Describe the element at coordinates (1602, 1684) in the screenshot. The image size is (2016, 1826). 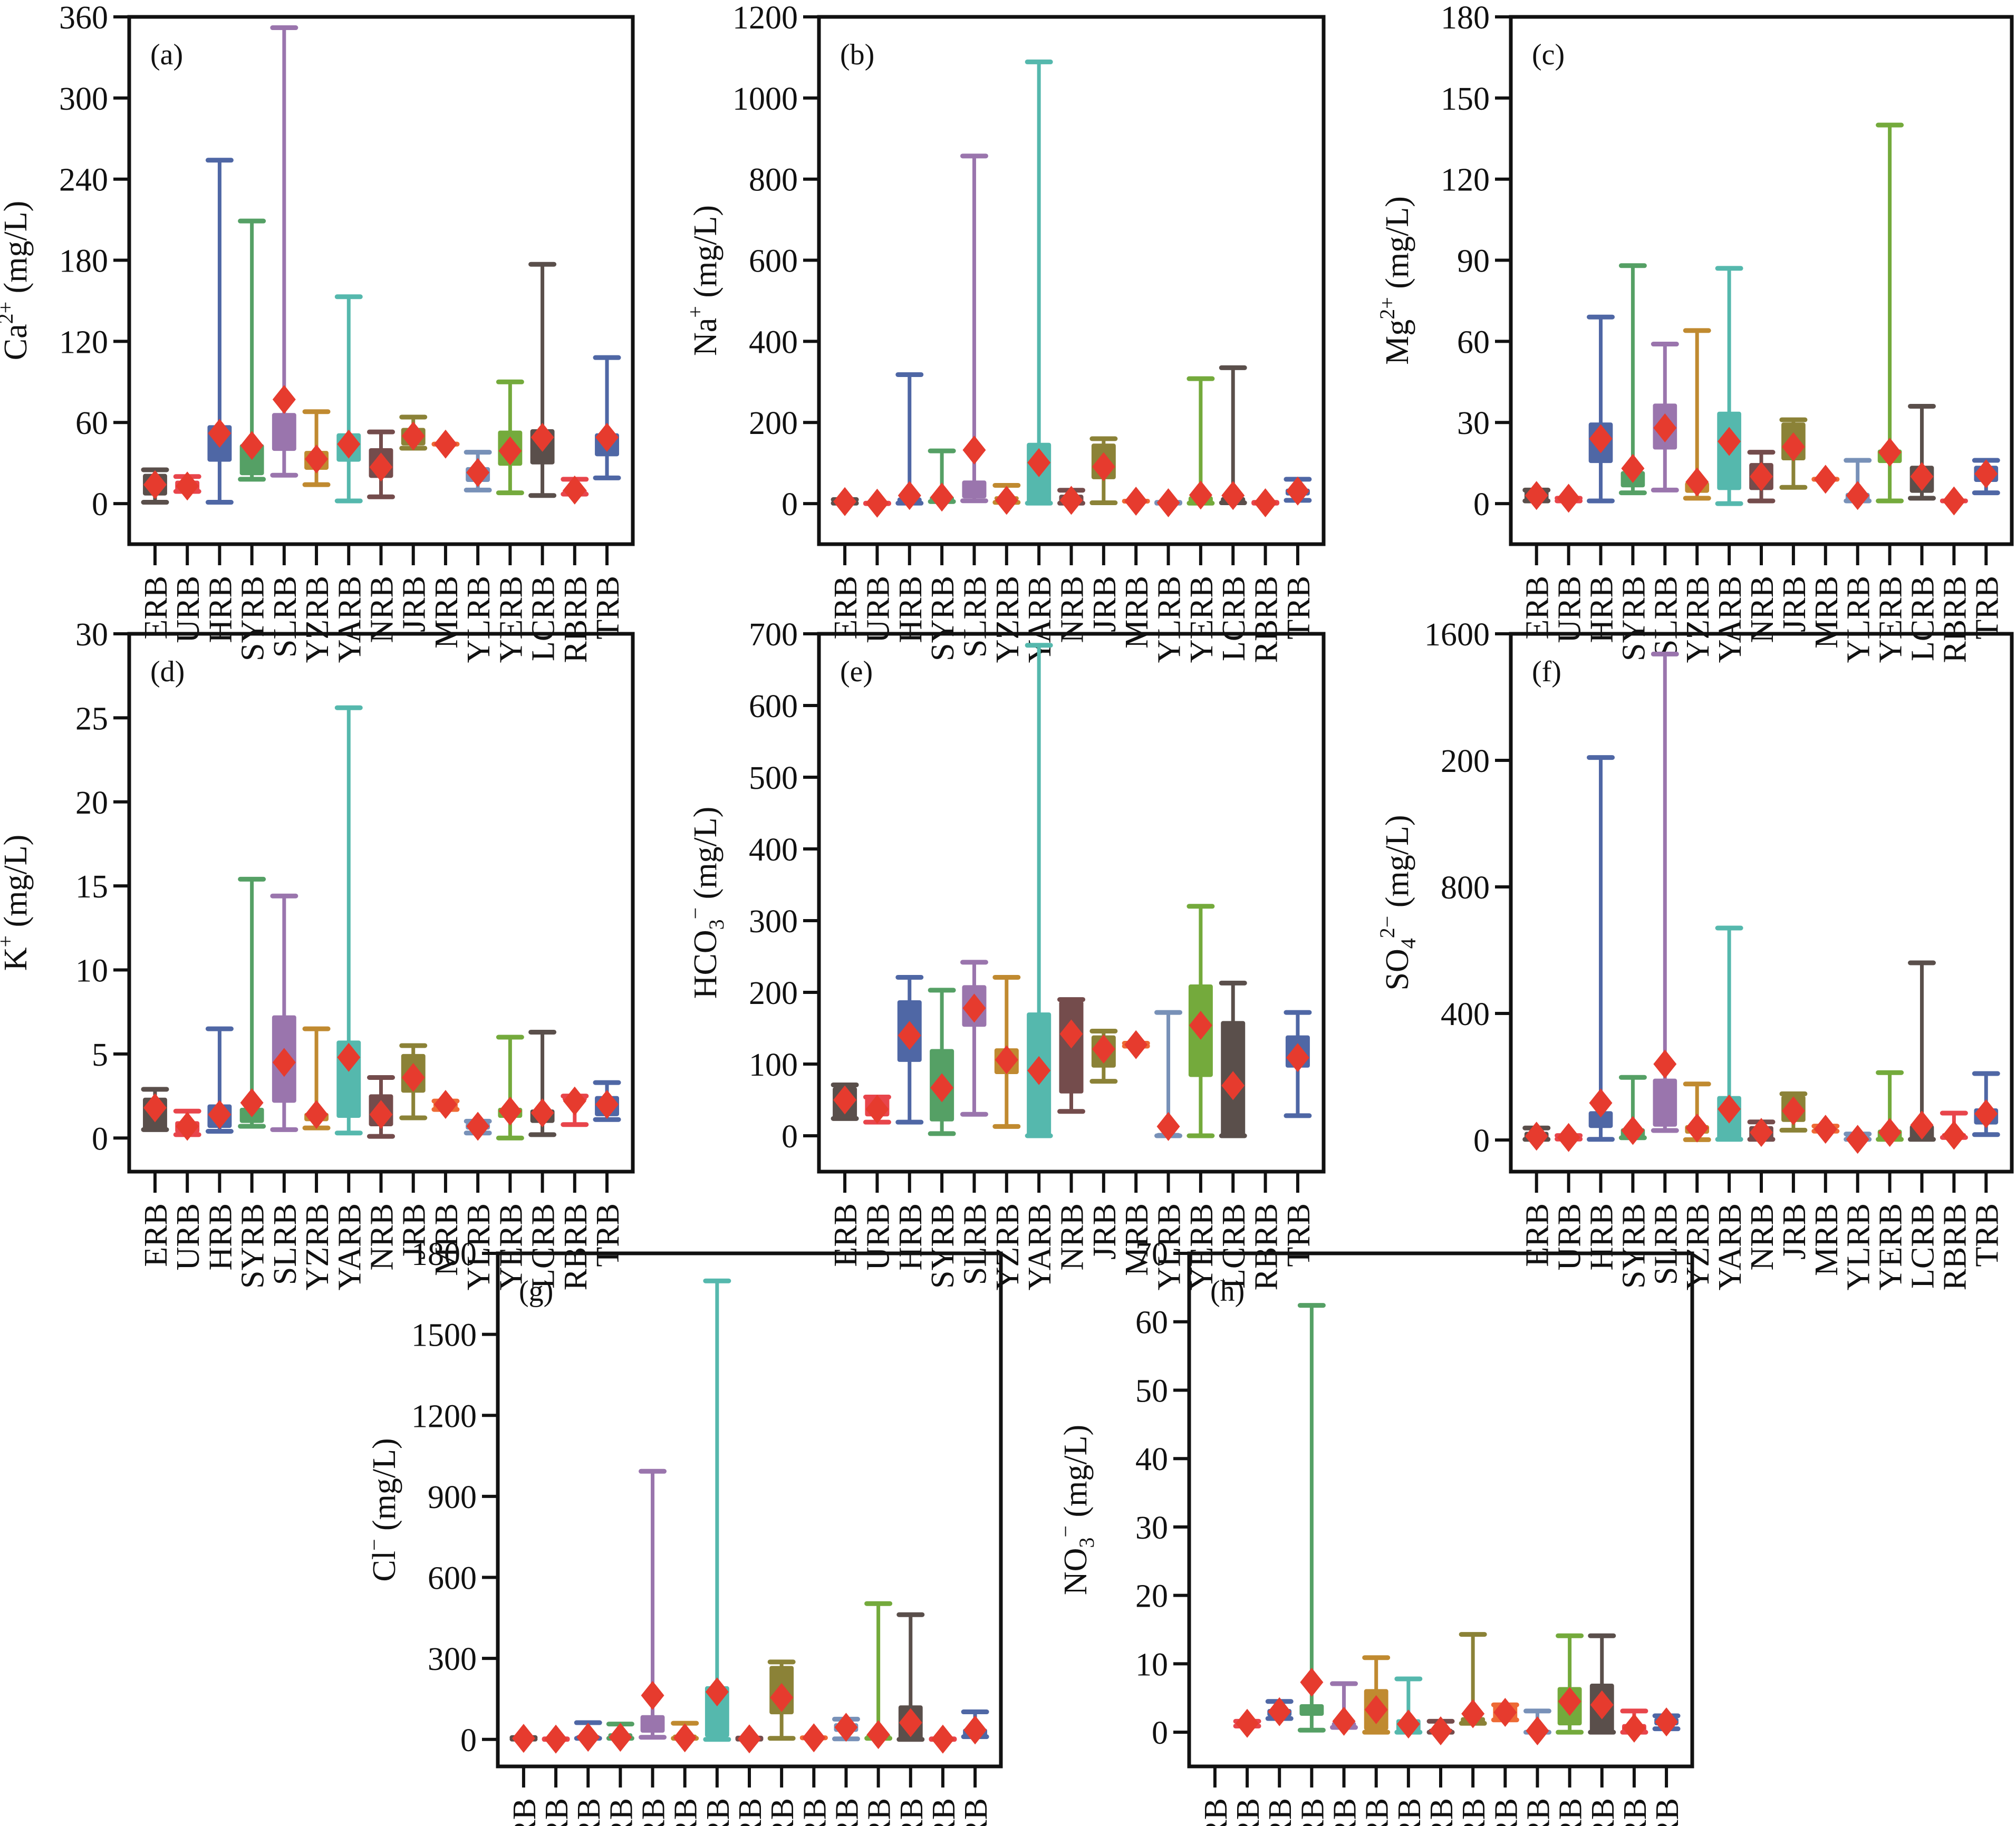
I see `box-lcrb` at that location.